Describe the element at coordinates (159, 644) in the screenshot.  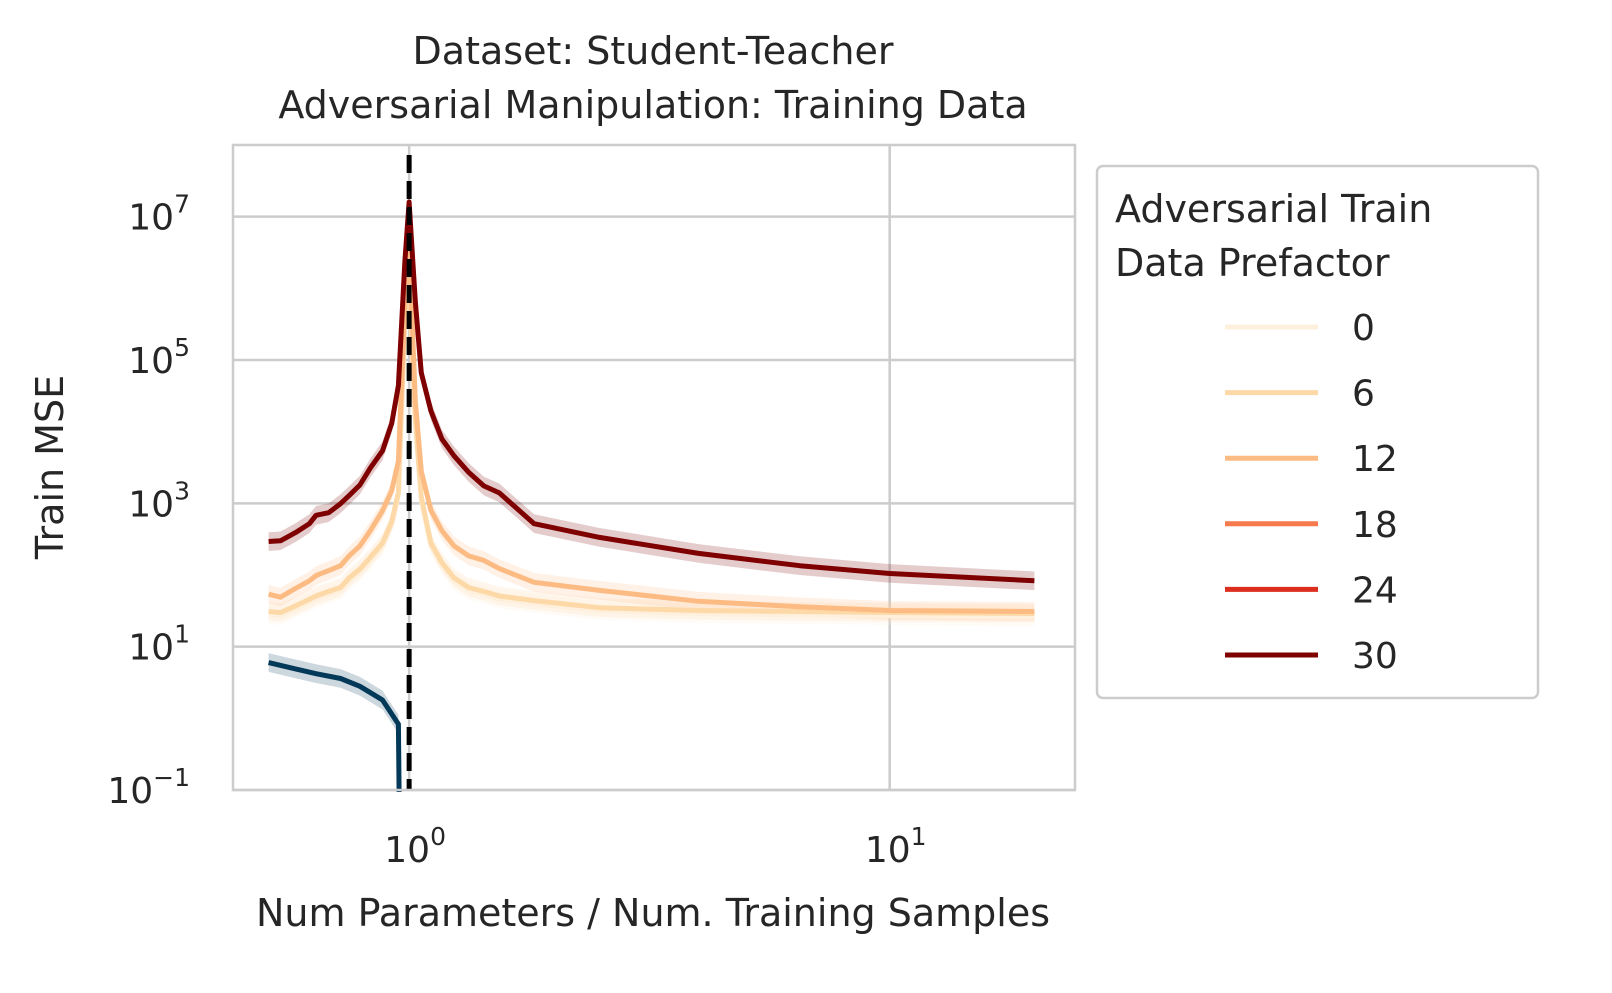
I see `y-tick-label: 10¹` at that location.